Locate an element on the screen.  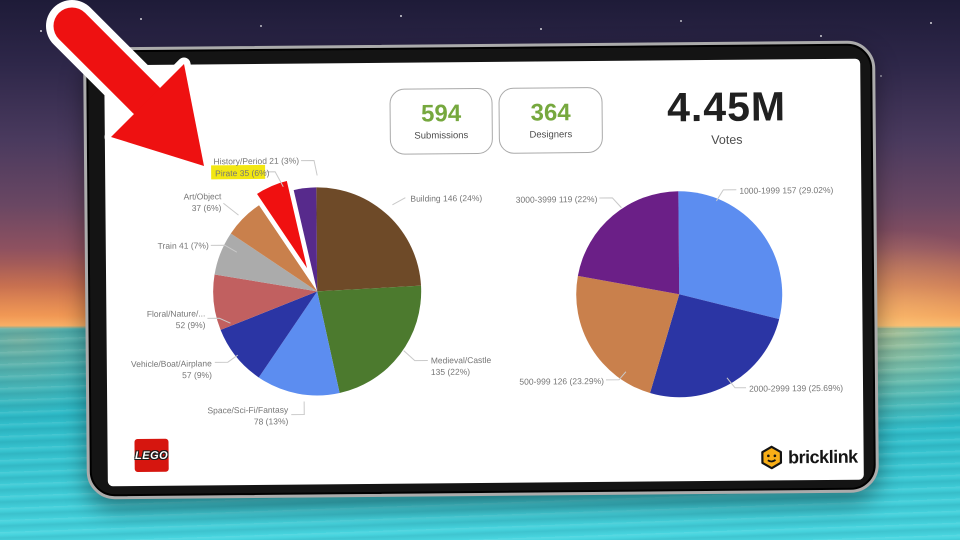
submissions-value: 594 is located at coordinates (441, 114).